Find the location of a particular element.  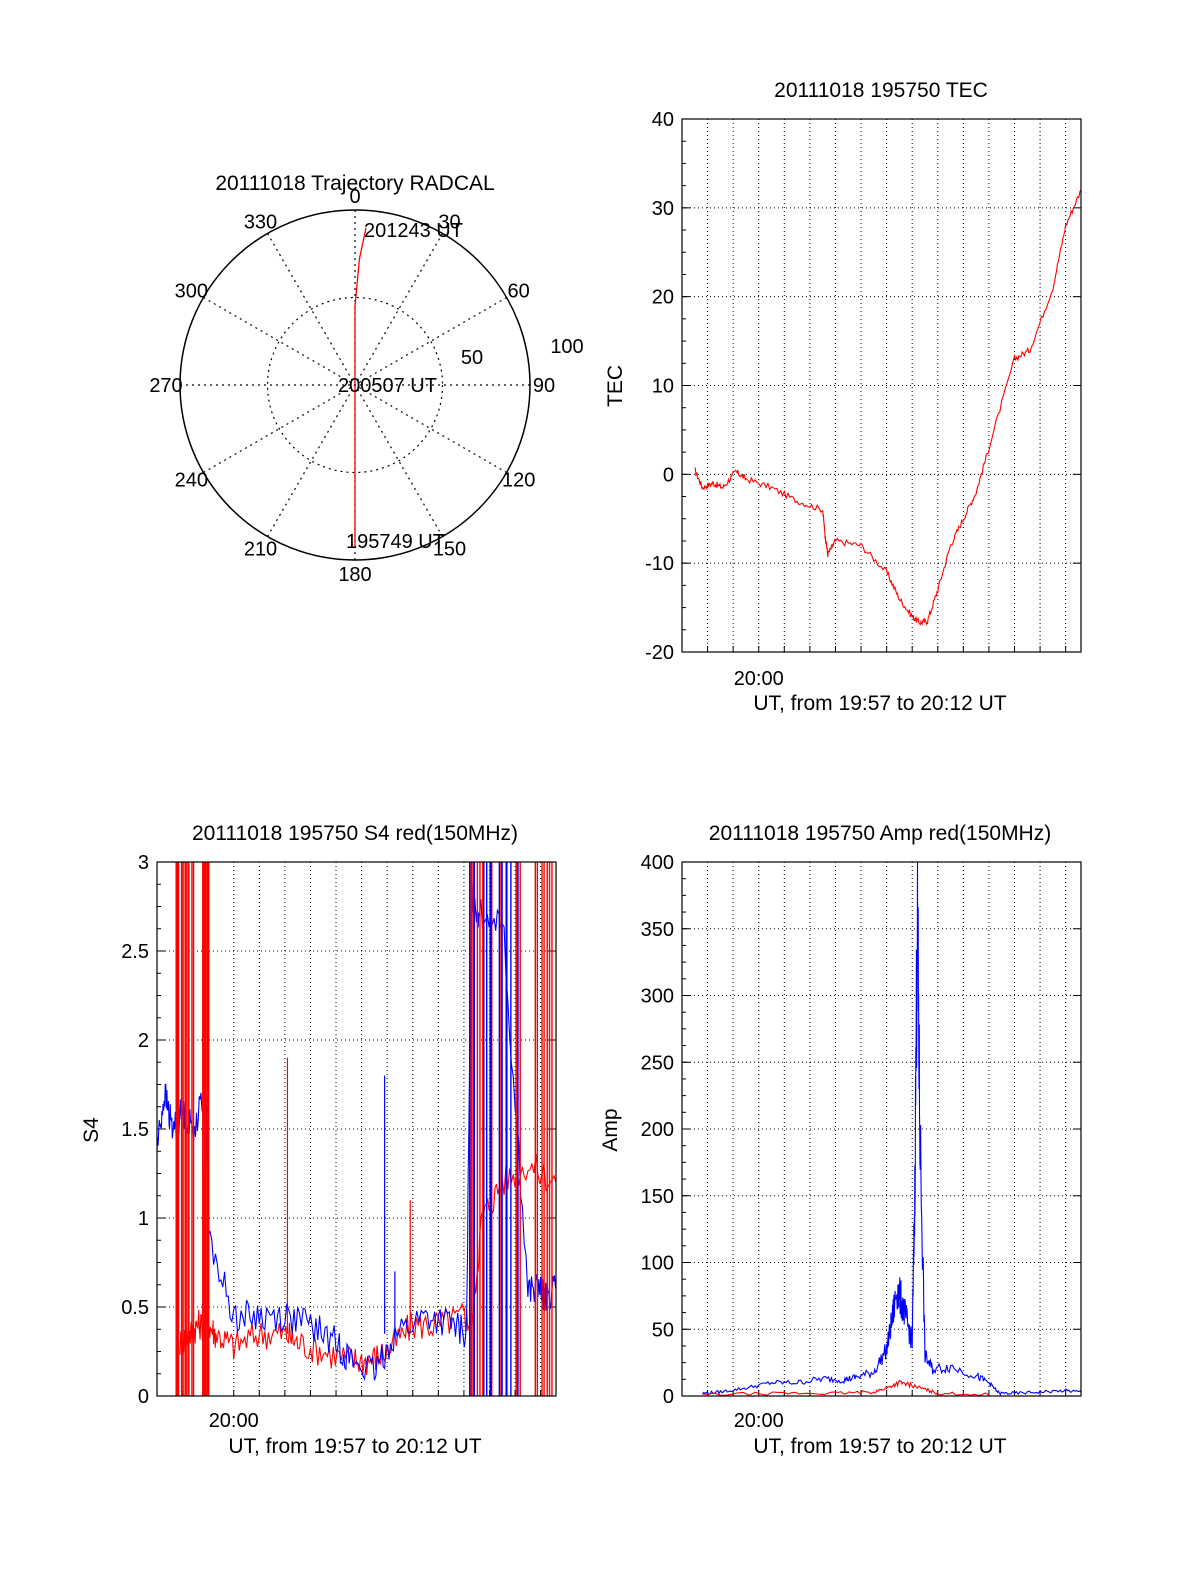

y-tick-label: 20 is located at coordinates (663, 298).